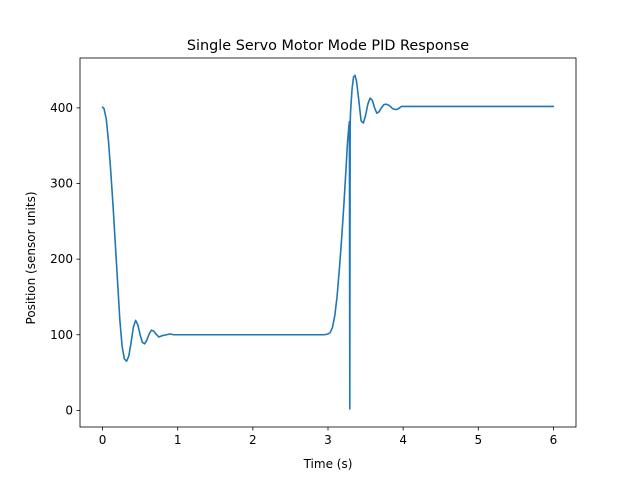 Image resolution: width=640 pixels, height=480 pixels. I want to click on y-axis-ticks: 0 100 200 300 400, so click(65, 259).